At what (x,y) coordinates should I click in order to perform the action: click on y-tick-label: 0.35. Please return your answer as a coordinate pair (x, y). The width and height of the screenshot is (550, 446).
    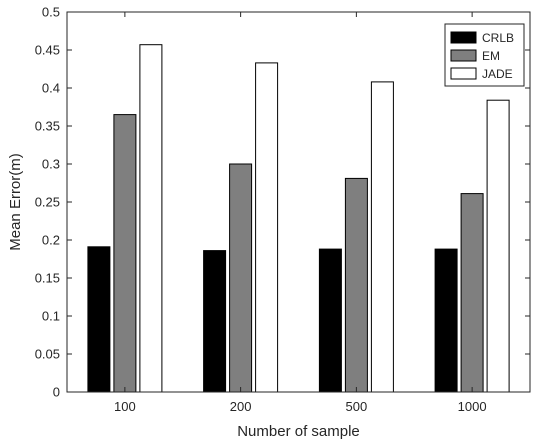
    Looking at the image, I should click on (47, 126).